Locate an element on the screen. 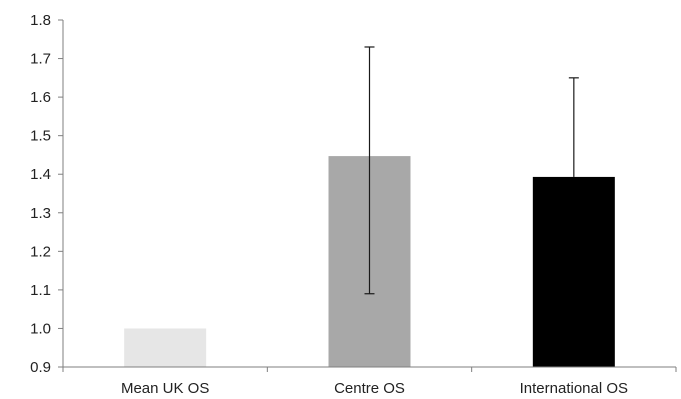 Image resolution: width=681 pixels, height=399 pixels. y-tick-label: 1.1 is located at coordinates (40, 290).